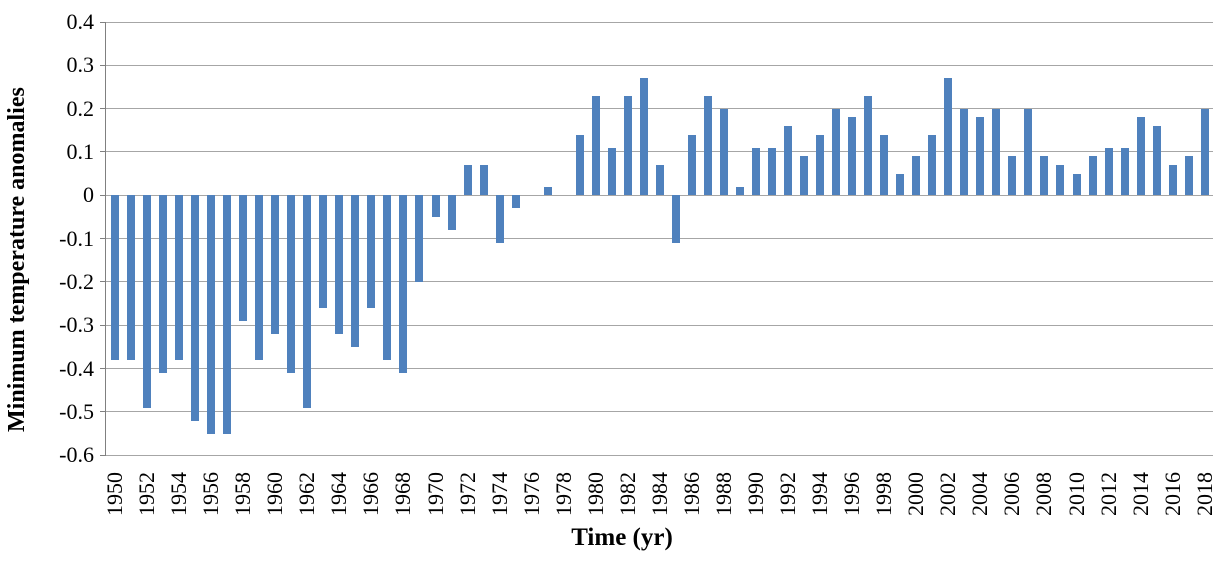 Image resolution: width=1226 pixels, height=569 pixels. Describe the element at coordinates (707, 145) in the screenshot. I see `bar-1987` at that location.